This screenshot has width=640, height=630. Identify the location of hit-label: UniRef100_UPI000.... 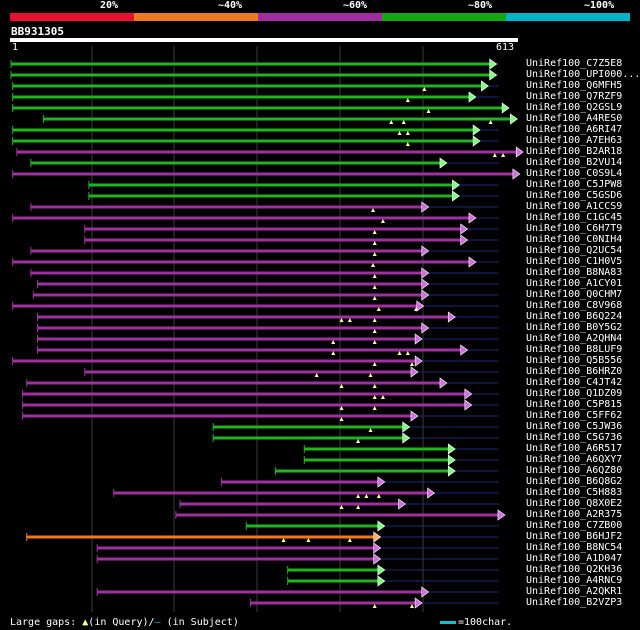
(583, 74).